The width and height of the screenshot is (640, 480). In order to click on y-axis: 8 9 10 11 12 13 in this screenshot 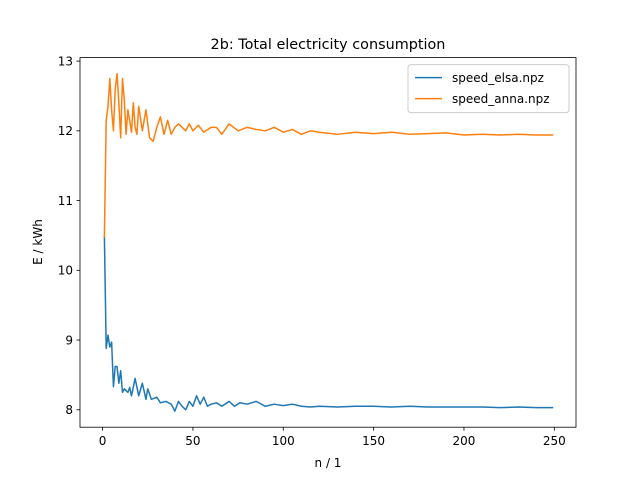, I will do `click(69, 235)`.